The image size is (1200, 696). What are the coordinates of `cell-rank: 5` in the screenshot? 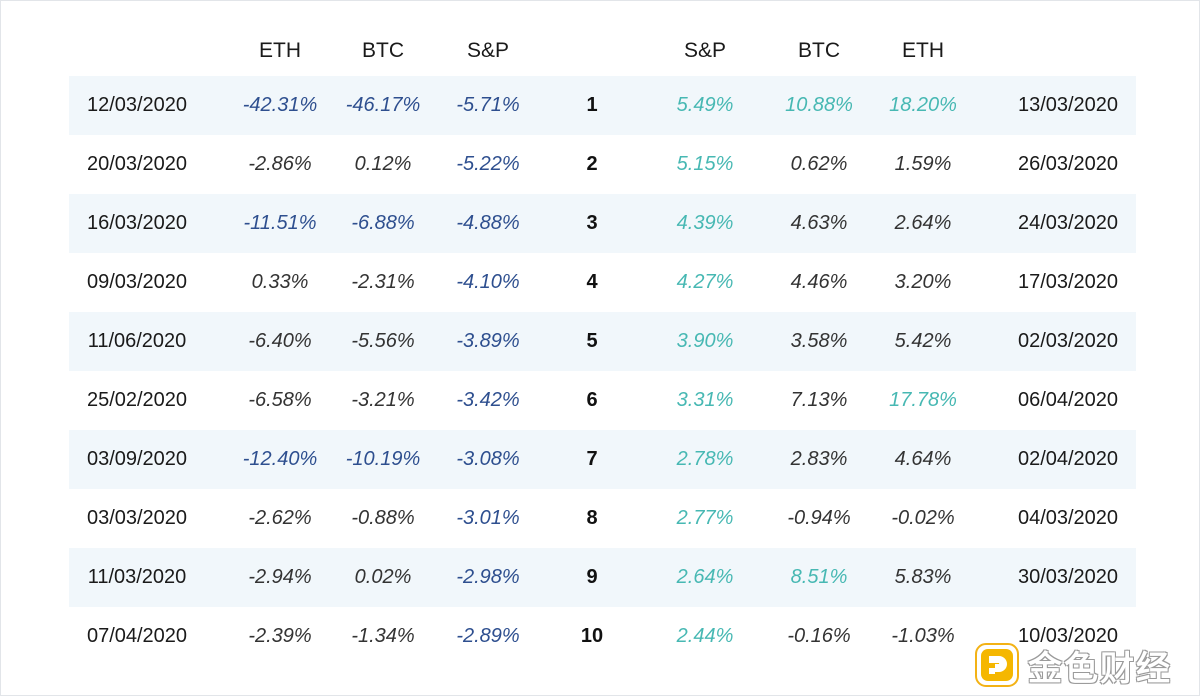 It's located at (592, 341).